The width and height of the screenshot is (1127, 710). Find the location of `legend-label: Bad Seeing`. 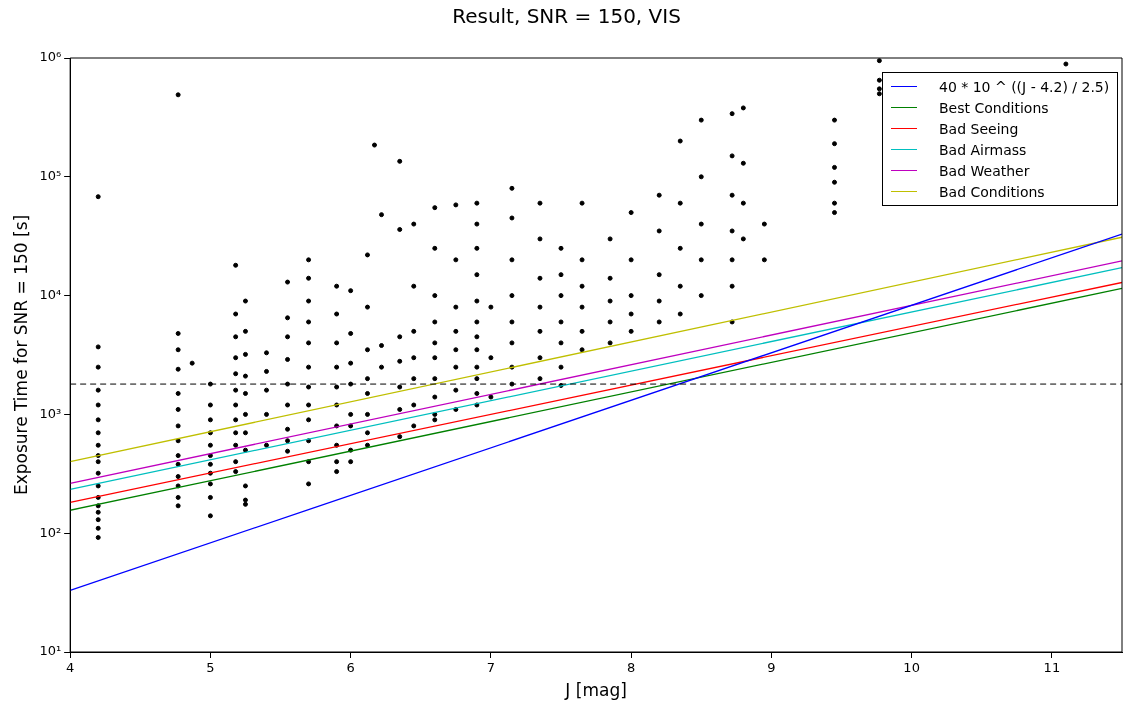

legend-label: Bad Seeing is located at coordinates (979, 128).